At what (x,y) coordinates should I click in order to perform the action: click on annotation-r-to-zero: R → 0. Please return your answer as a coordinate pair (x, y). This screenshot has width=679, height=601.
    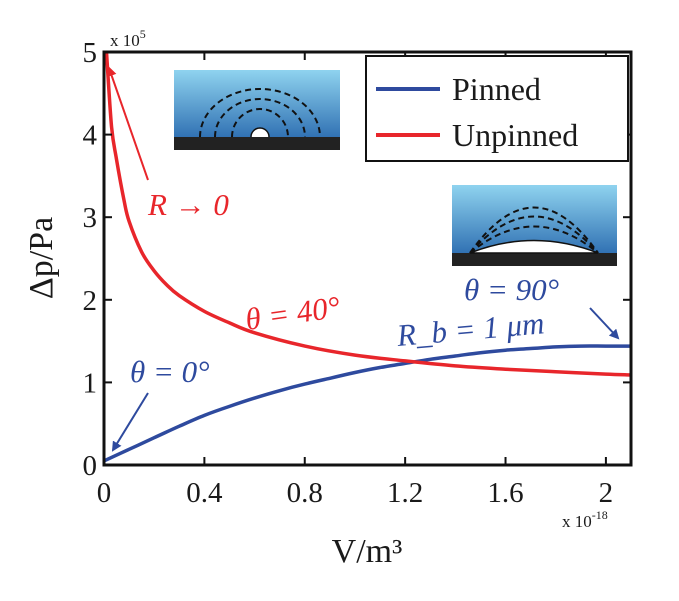
    Looking at the image, I should click on (188, 204).